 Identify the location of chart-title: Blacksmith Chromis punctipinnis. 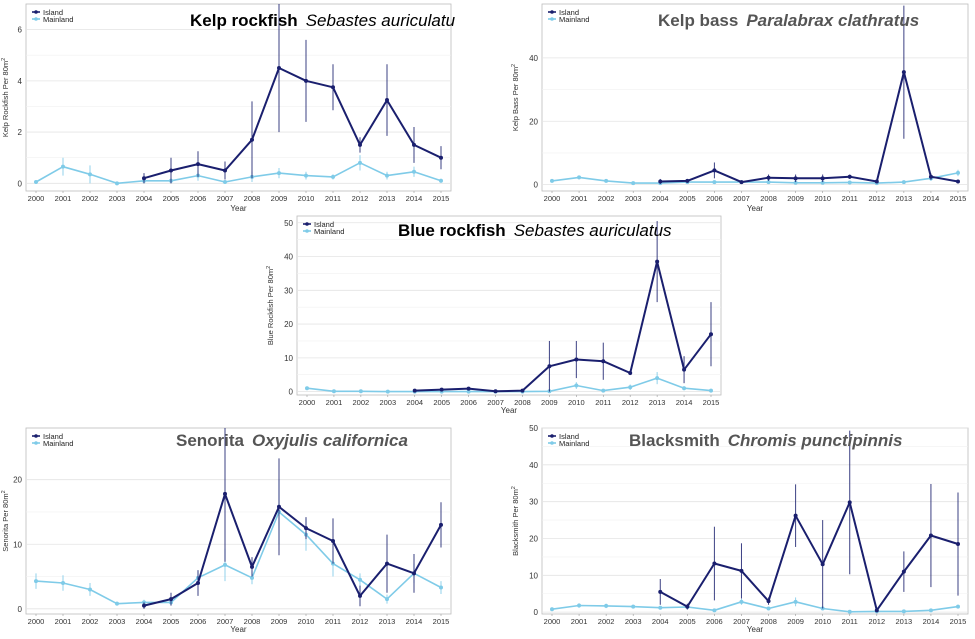
(765, 440).